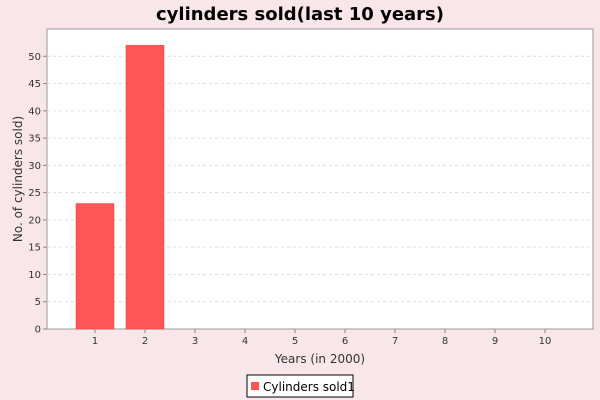  I want to click on y-tick-label: 35, so click(34, 139).